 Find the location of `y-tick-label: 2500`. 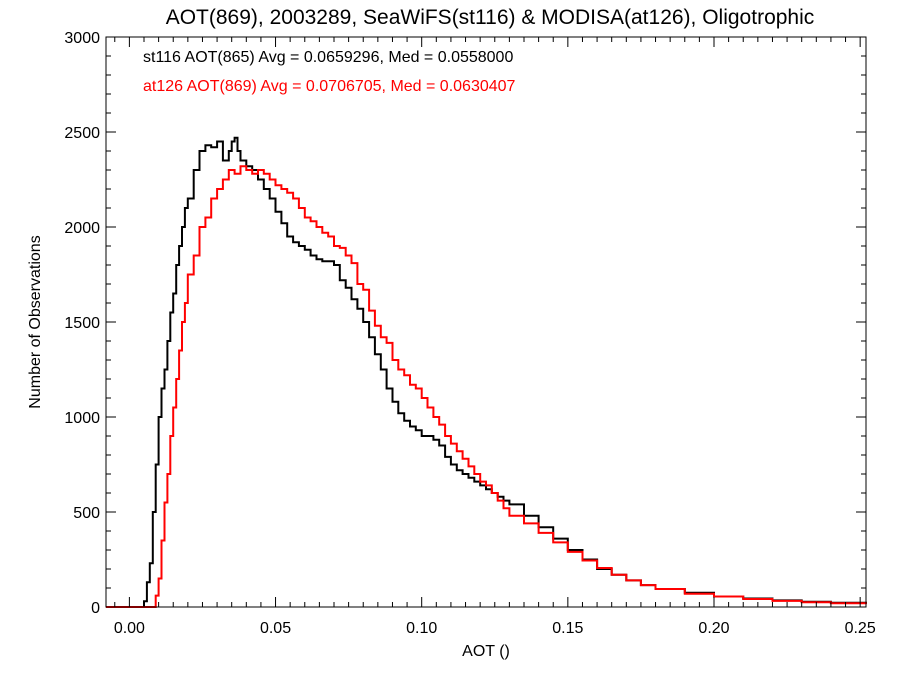

y-tick-label: 2500 is located at coordinates (82, 133).